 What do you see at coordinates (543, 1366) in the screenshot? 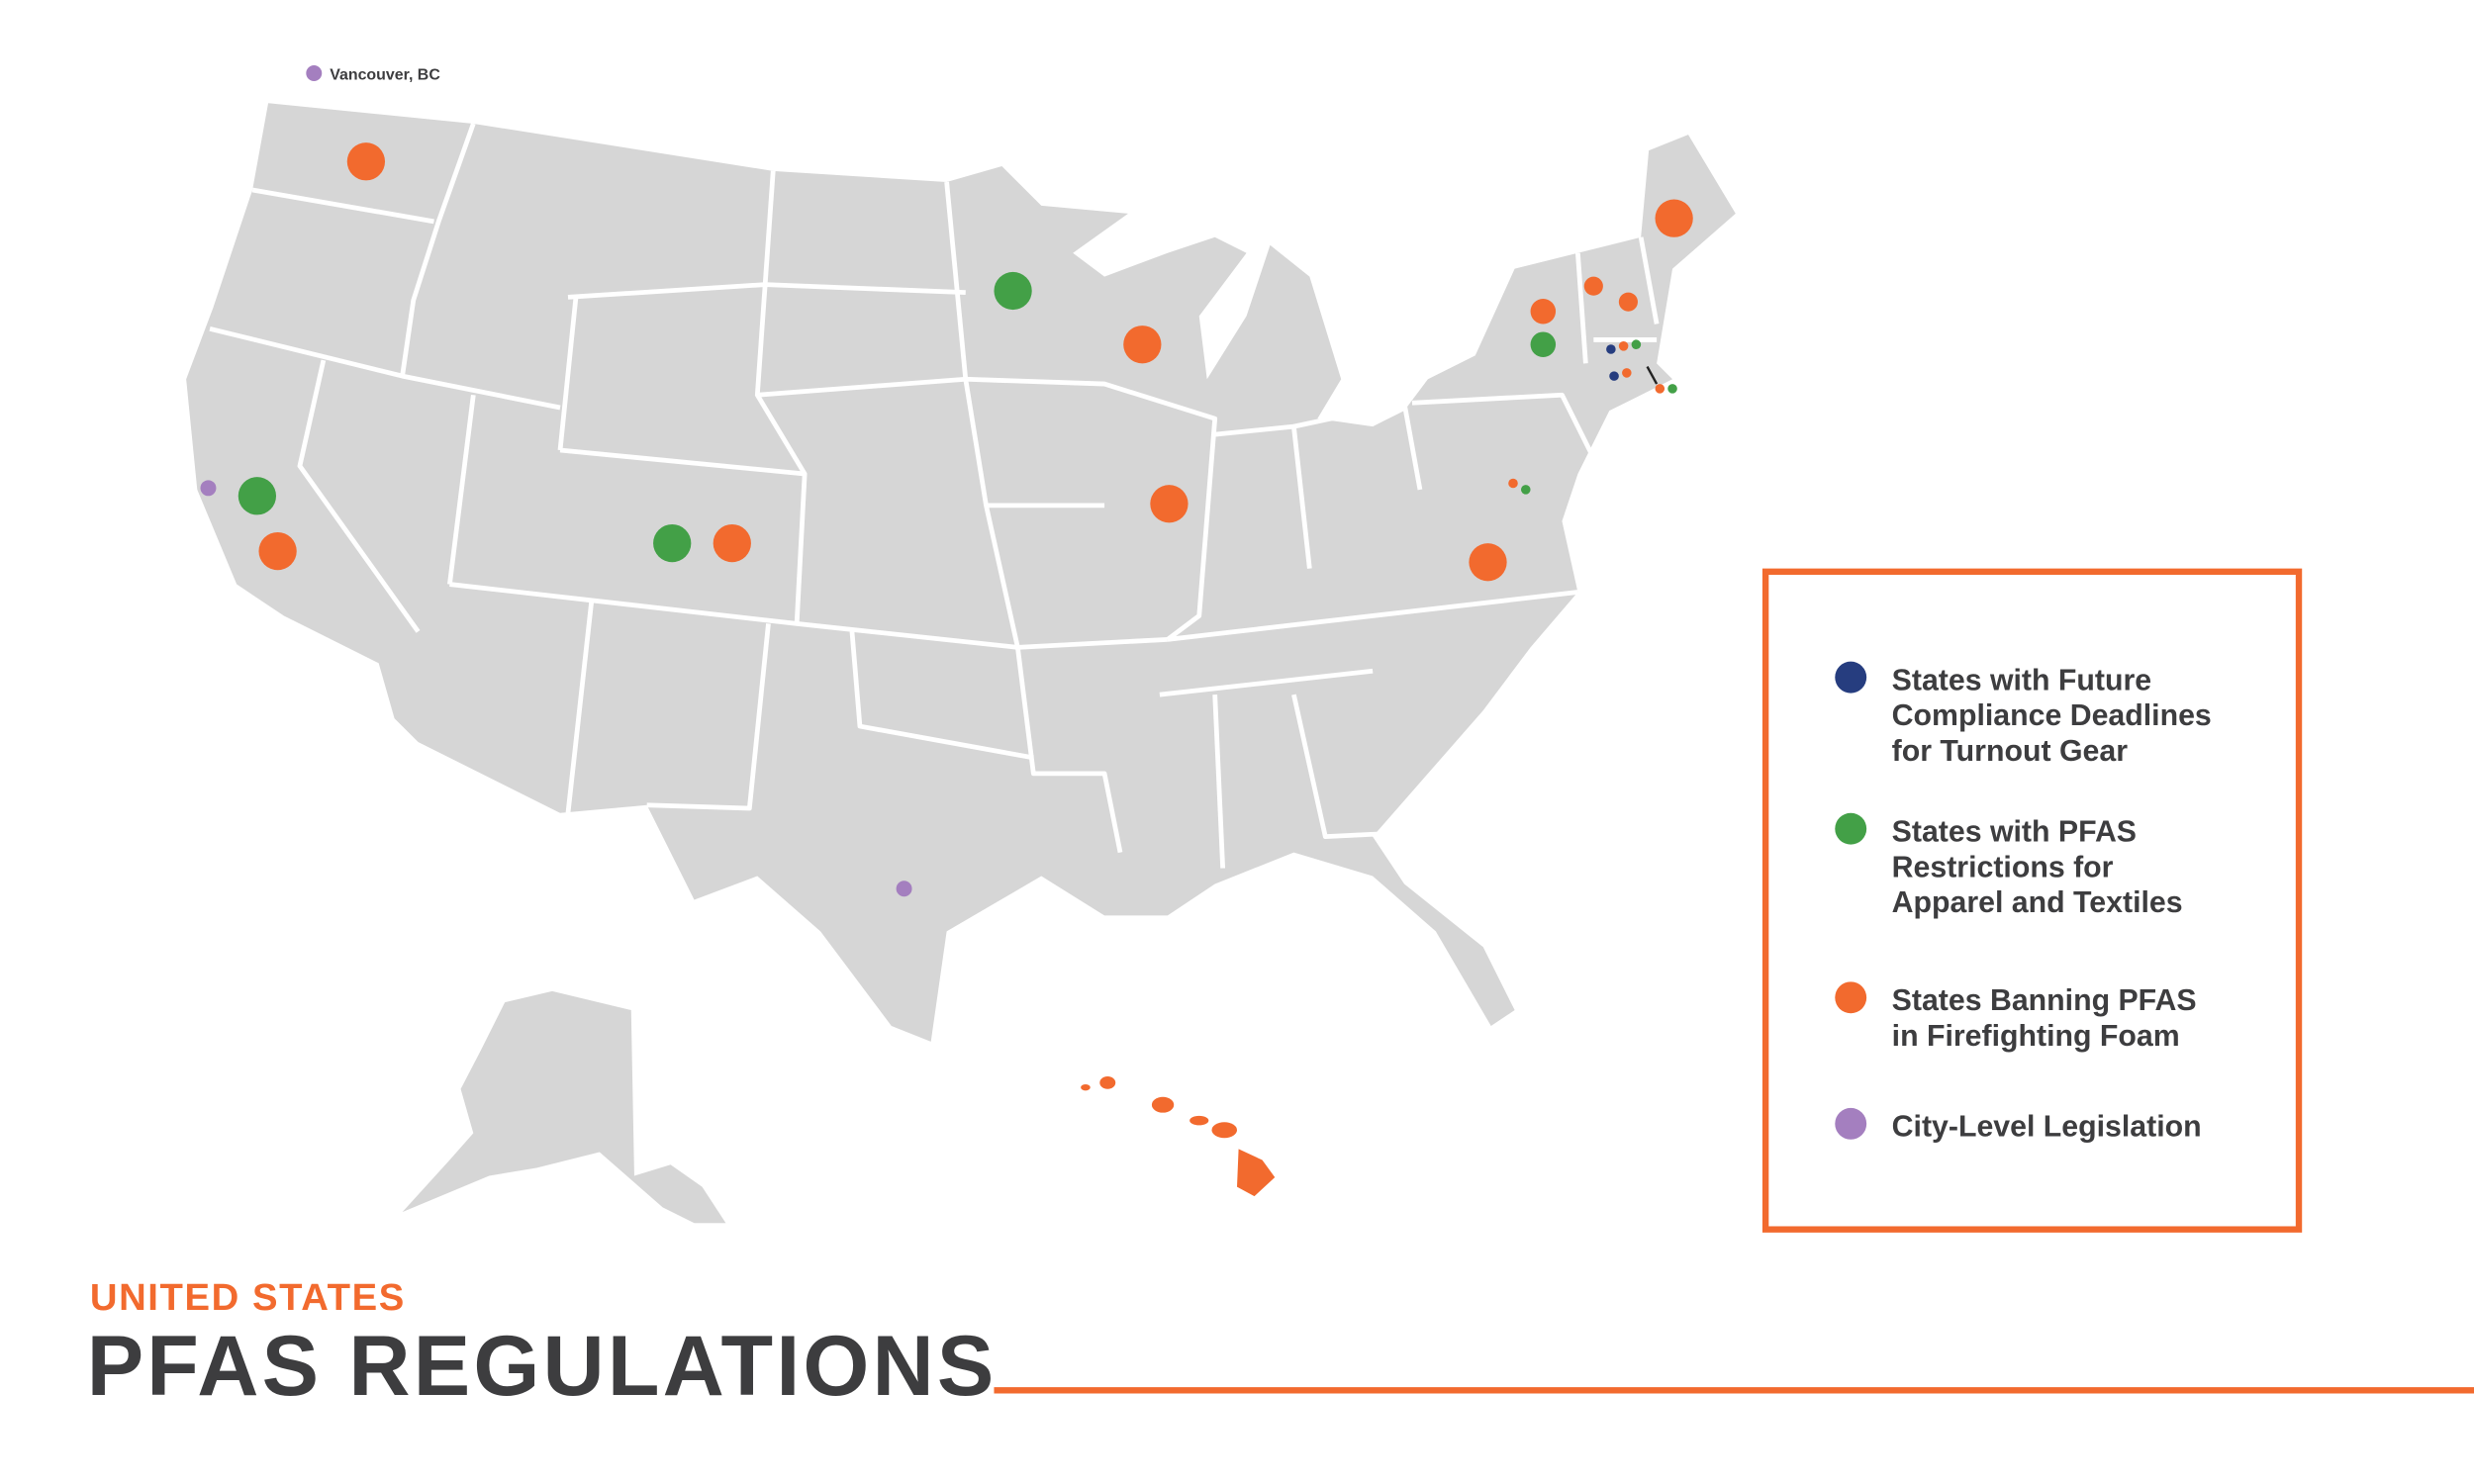
I see `title: PFAS REGULATIONS` at bounding box center [543, 1366].